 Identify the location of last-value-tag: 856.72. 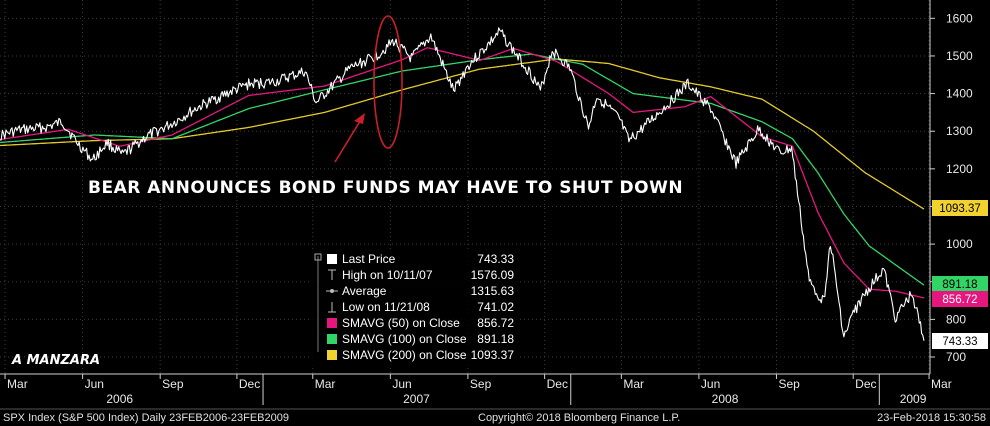
(960, 299).